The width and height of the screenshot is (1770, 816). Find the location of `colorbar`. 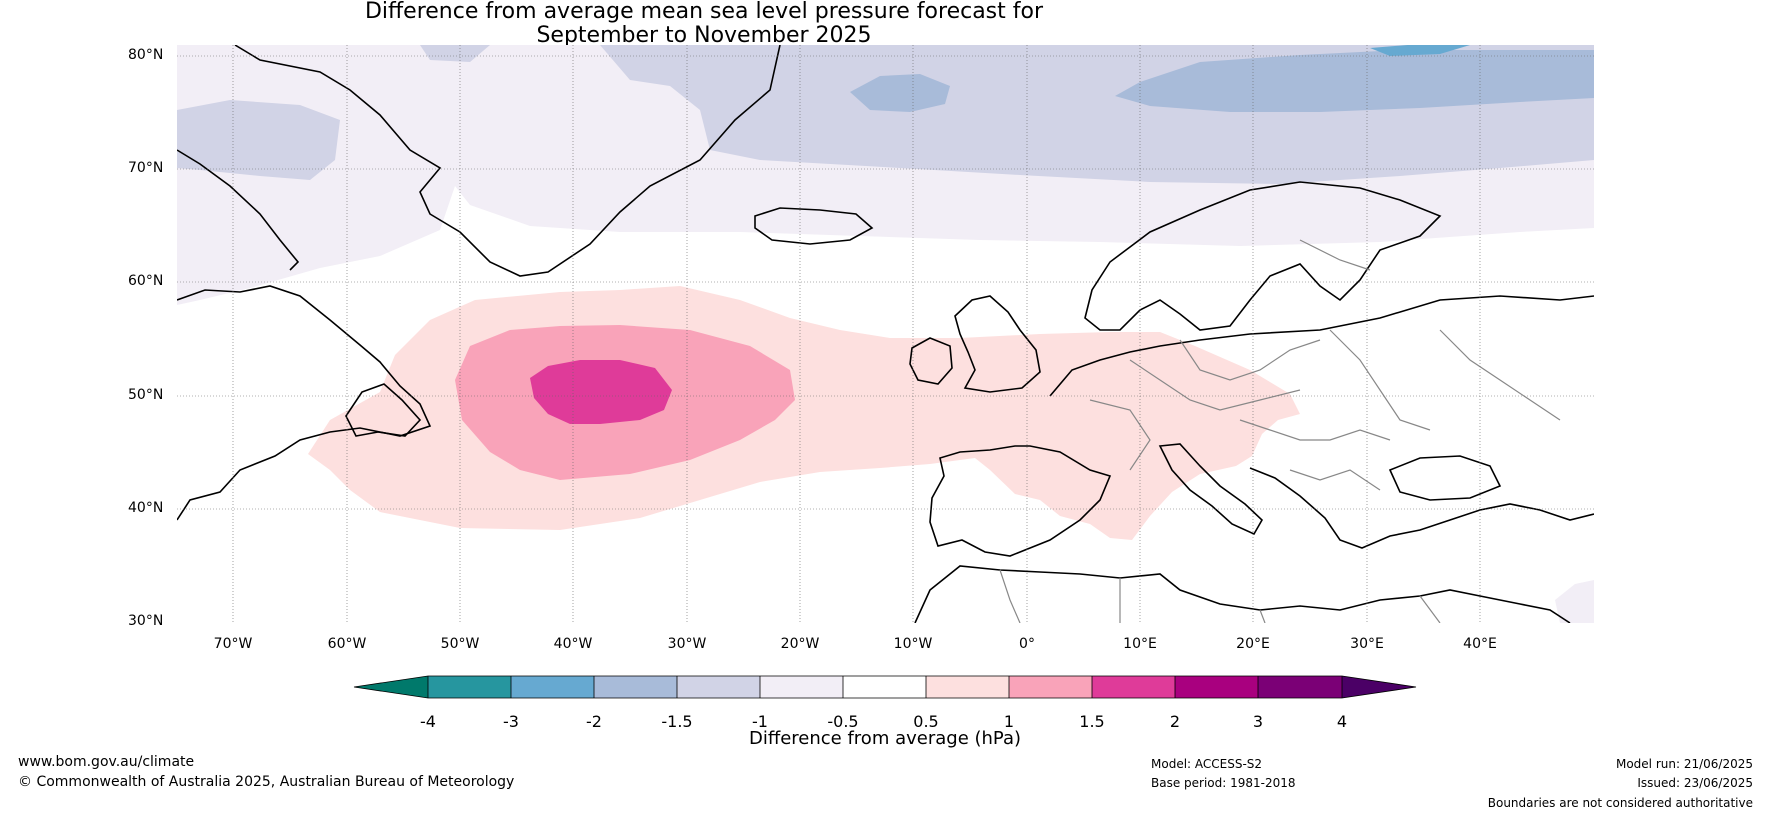

colorbar is located at coordinates (885, 687).